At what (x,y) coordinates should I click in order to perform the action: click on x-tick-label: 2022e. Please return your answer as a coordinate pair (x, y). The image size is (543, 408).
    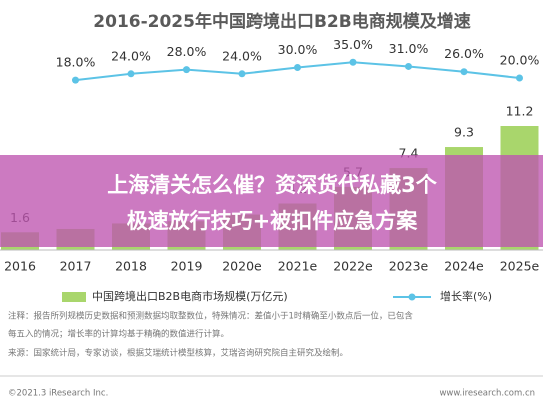
    Looking at the image, I should click on (353, 266).